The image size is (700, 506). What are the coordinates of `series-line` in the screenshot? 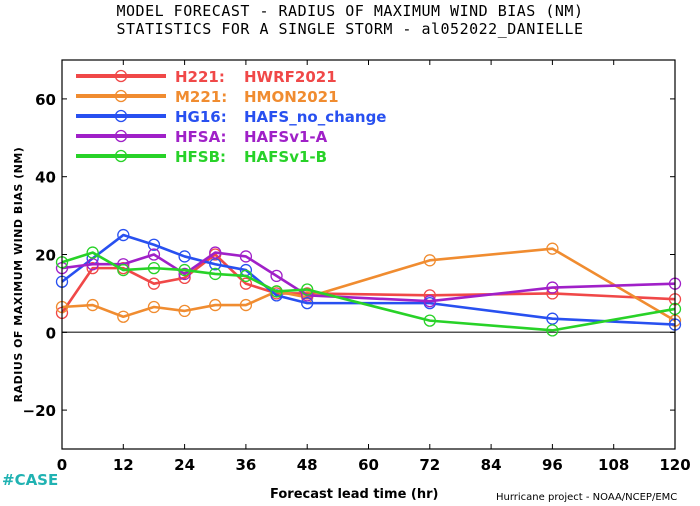 It's located at (368, 291).